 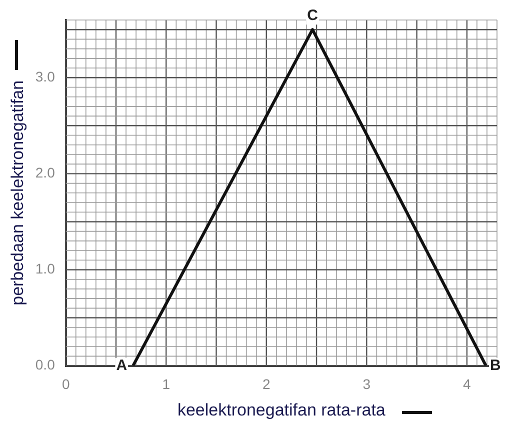 I want to click on annotation: C, so click(x=312, y=15).